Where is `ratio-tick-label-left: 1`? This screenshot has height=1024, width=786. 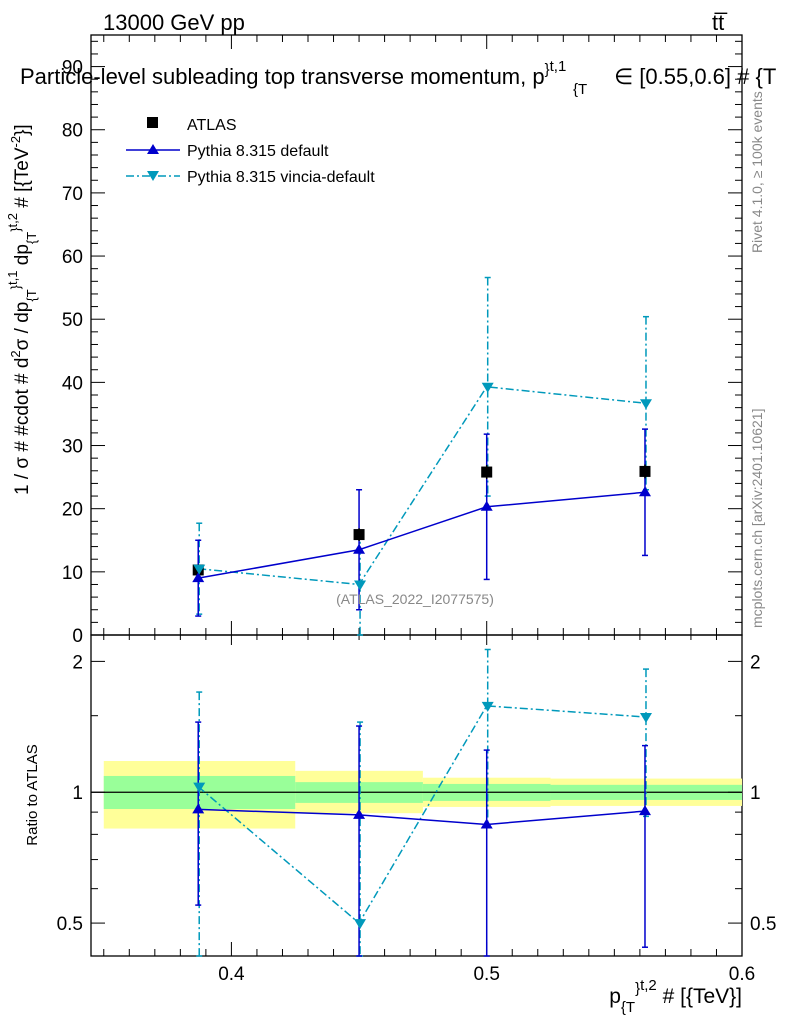
ratio-tick-label-left: 1 is located at coordinates (77, 793).